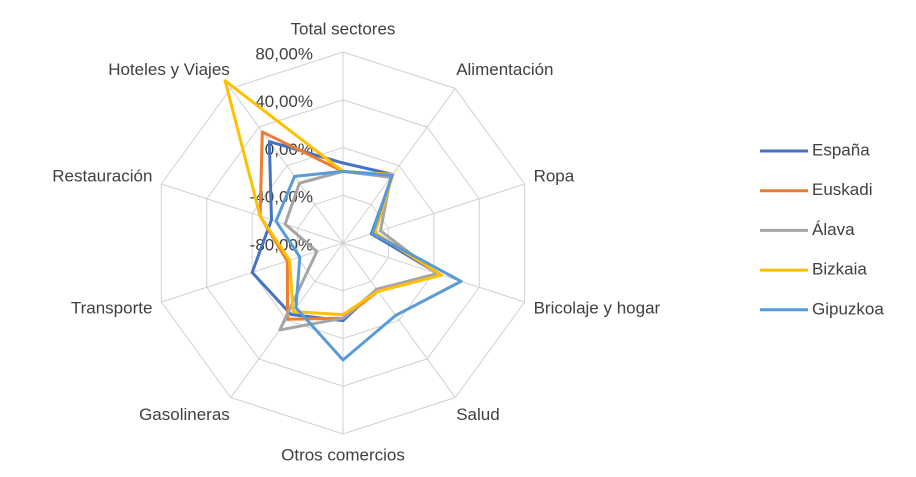  What do you see at coordinates (842, 189) in the screenshot?
I see `legend-label: Euskadi` at bounding box center [842, 189].